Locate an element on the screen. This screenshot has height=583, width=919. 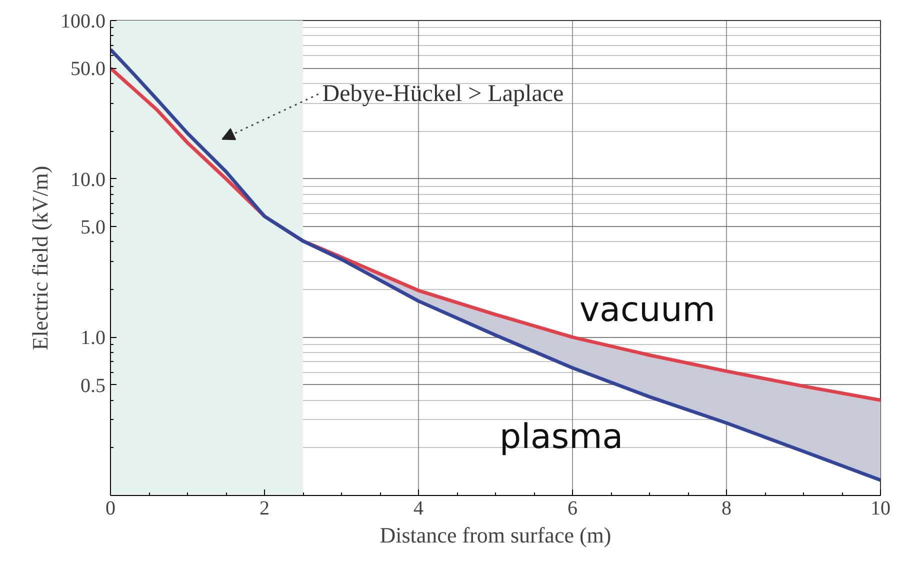
y-tick-label: 0.5 is located at coordinates (93, 385).